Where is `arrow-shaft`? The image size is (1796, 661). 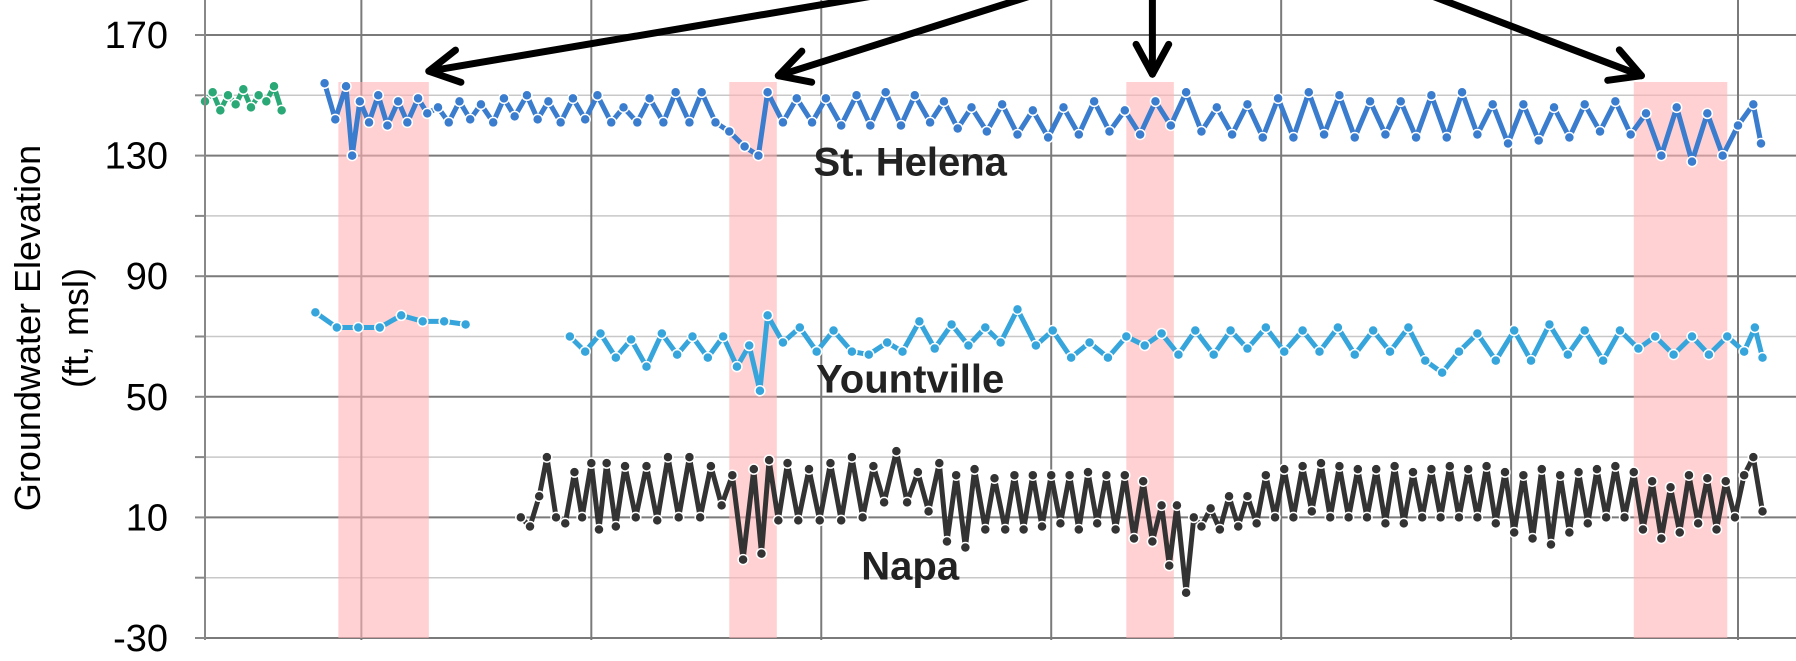 arrow-shaft is located at coordinates (902, 40).